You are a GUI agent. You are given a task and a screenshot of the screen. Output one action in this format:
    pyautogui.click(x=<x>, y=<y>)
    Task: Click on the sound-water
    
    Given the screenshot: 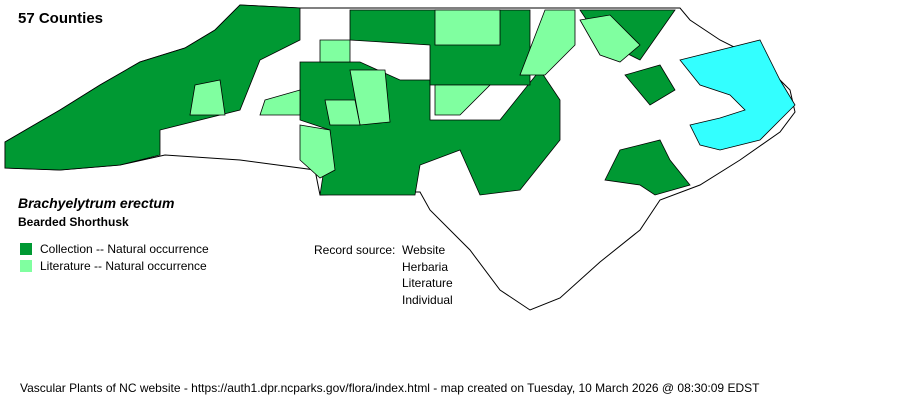 What is the action you would take?
    pyautogui.click(x=737, y=95)
    